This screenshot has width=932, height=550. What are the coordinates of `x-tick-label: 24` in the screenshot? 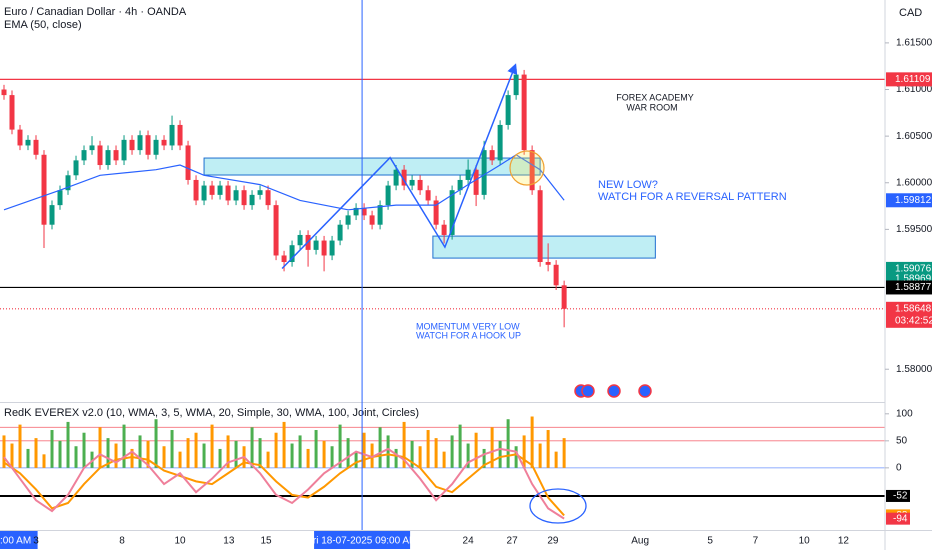 It's located at (469, 541).